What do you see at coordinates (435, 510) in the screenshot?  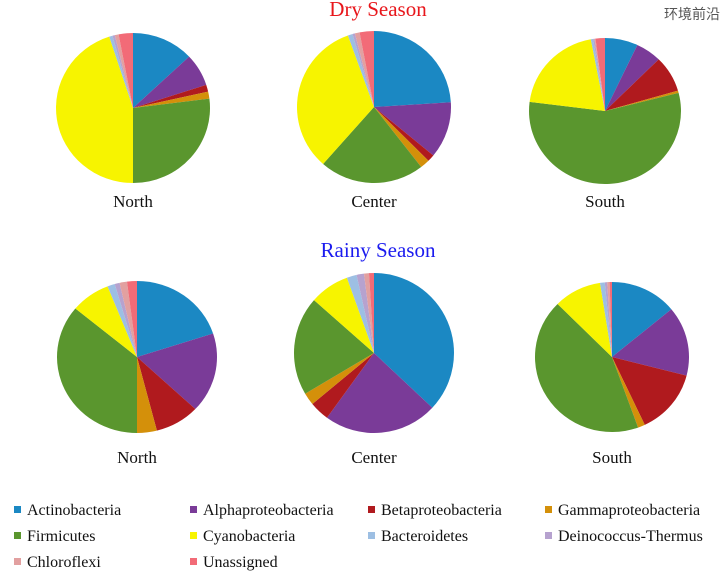 I see `legend-item: Betaproteobacteria` at bounding box center [435, 510].